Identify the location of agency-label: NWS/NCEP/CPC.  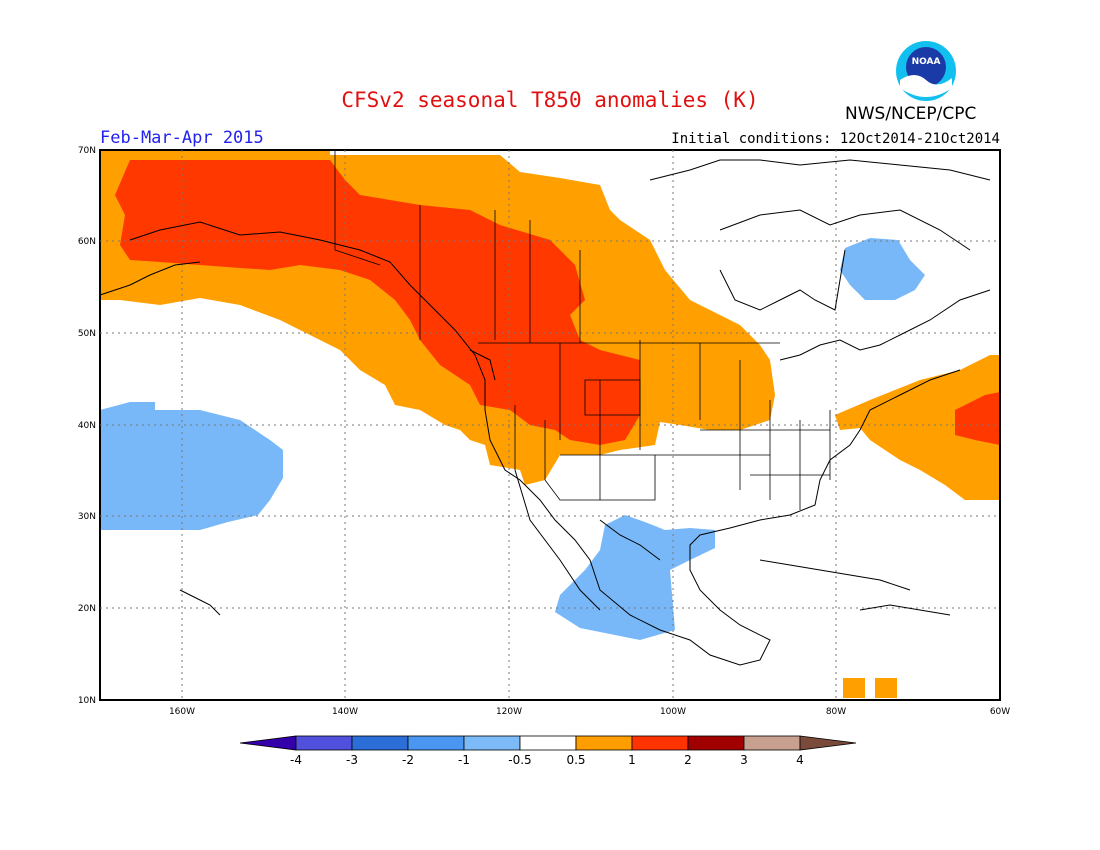
(911, 114).